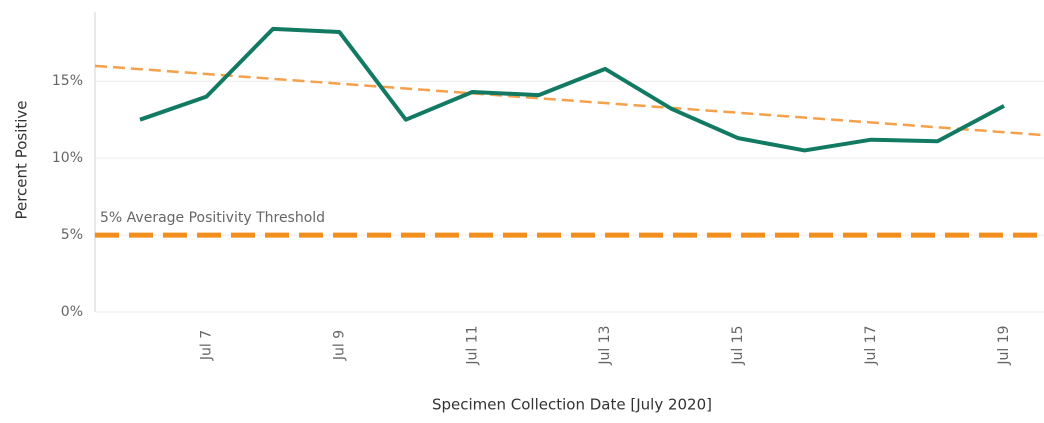 Image resolution: width=1044 pixels, height=423 pixels. What do you see at coordinates (72, 312) in the screenshot?
I see `y-tick-label: 0%` at bounding box center [72, 312].